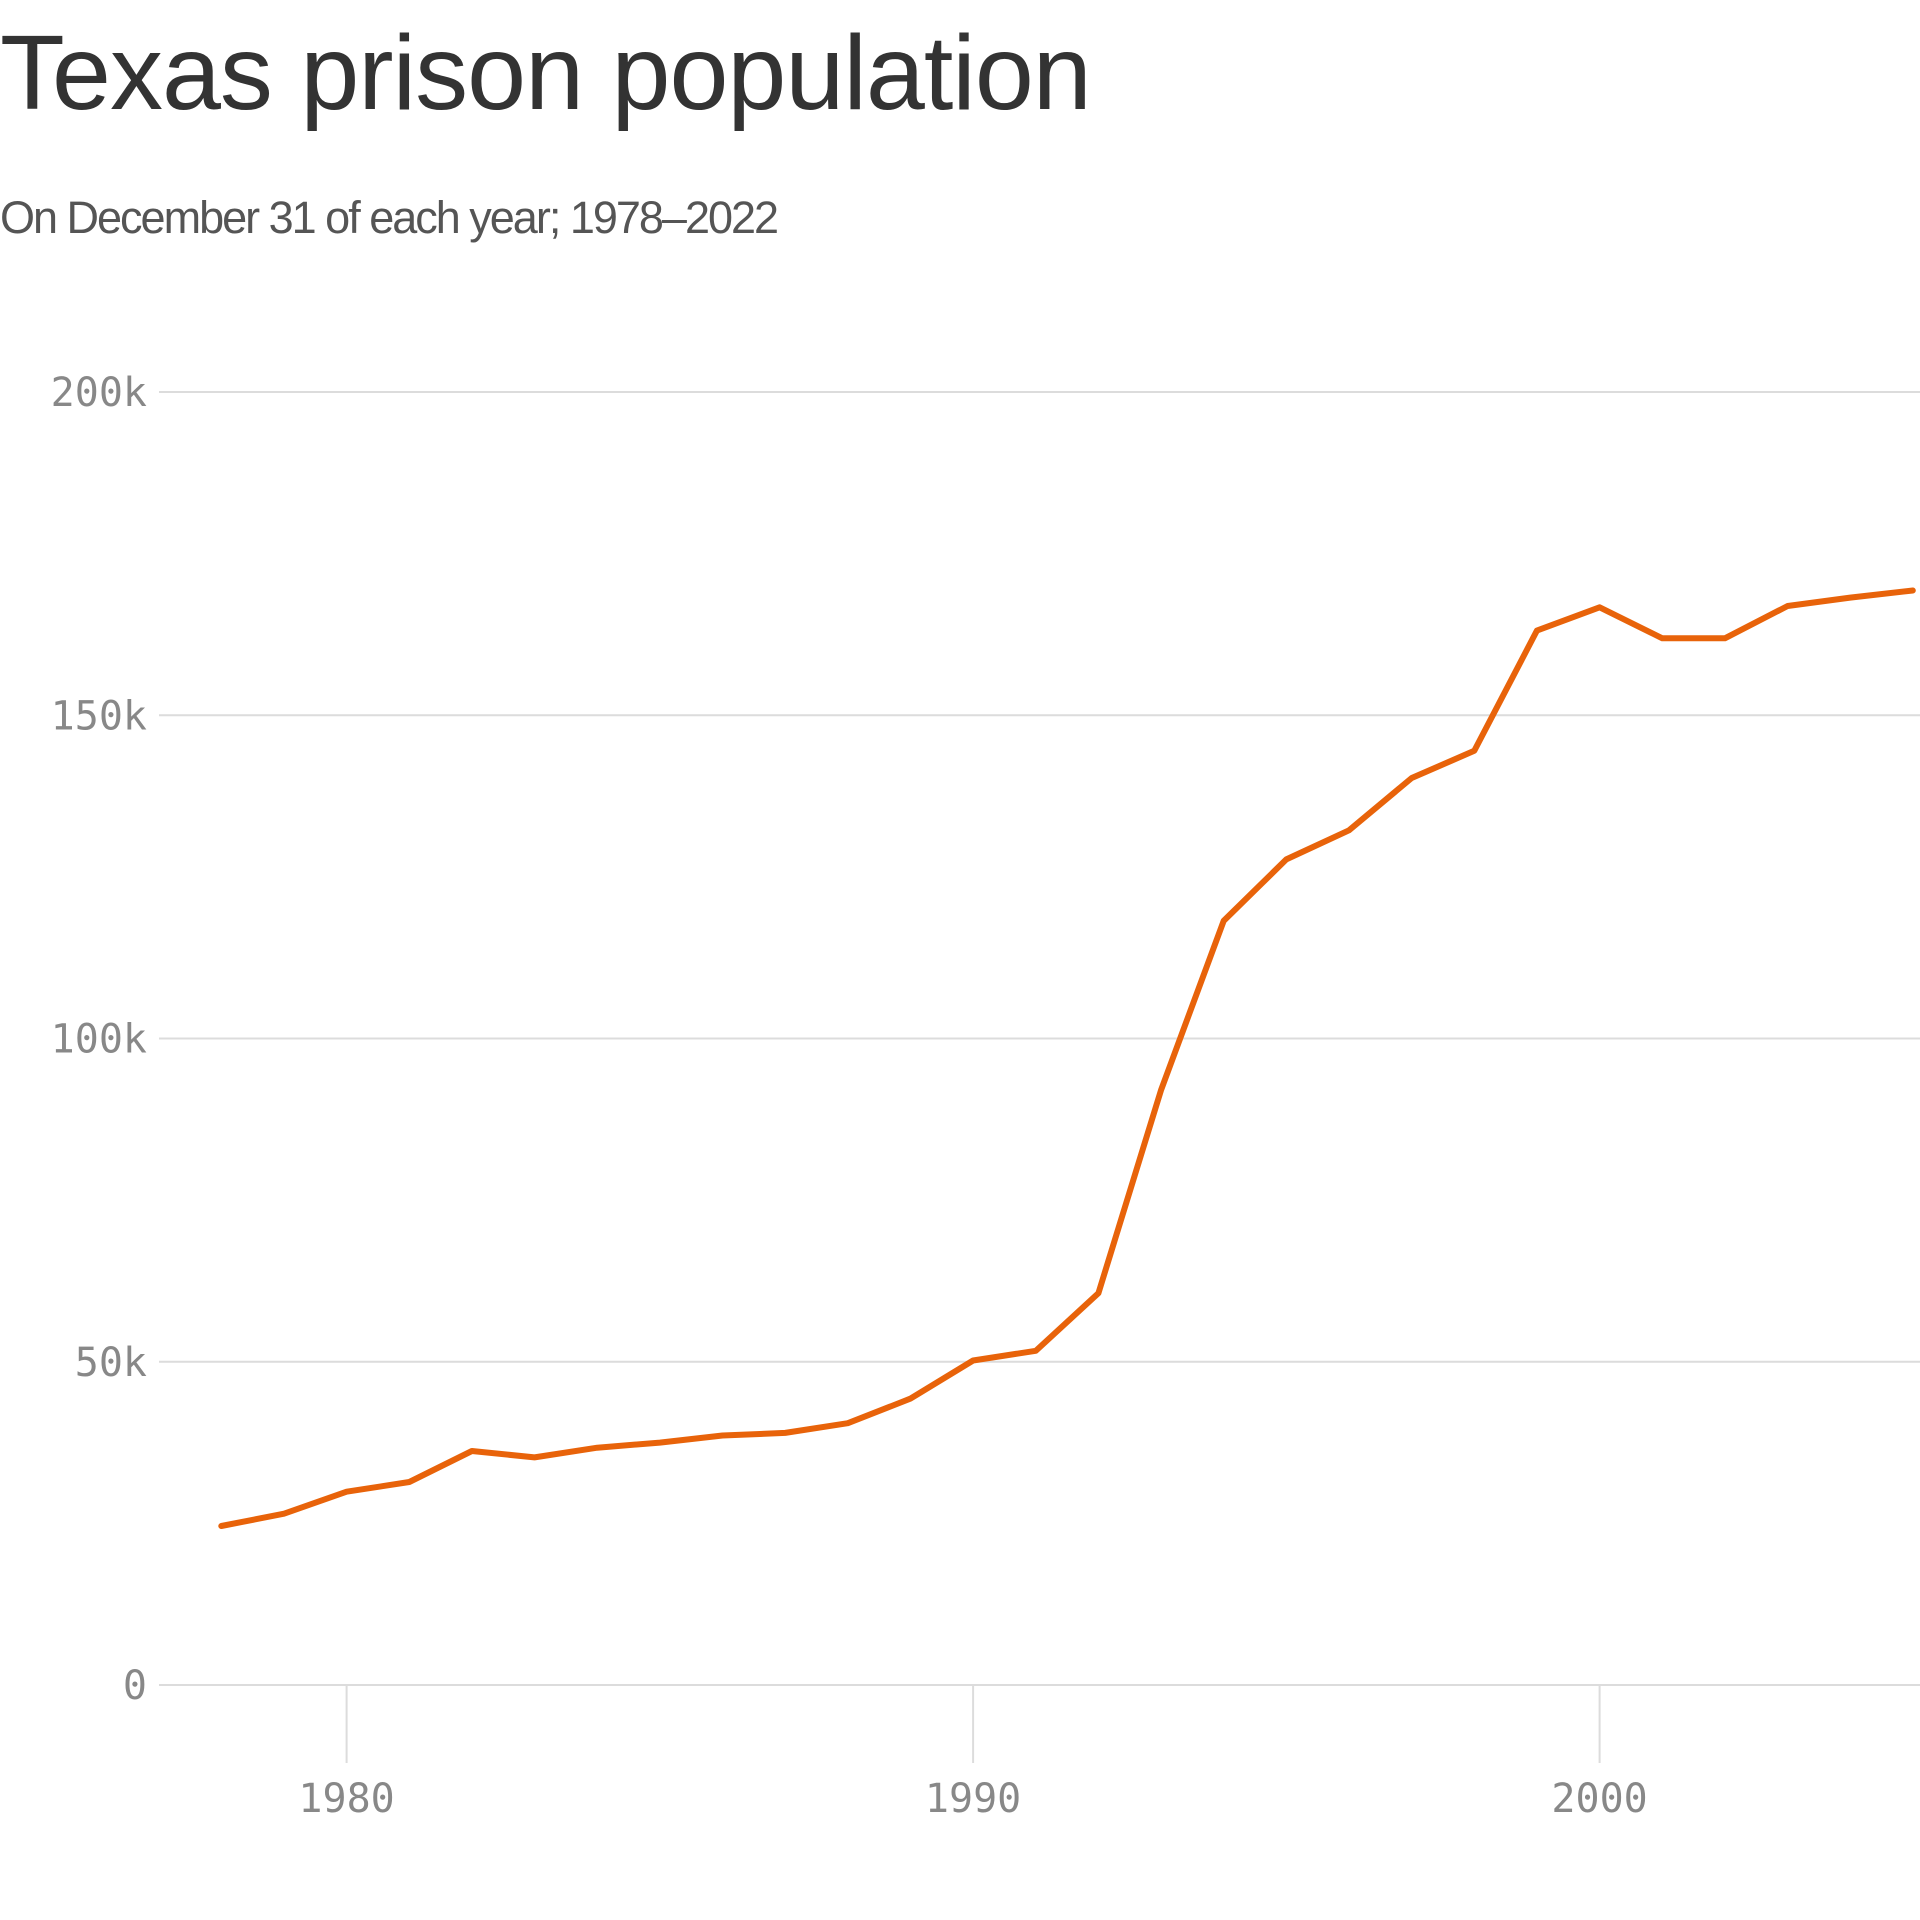 This screenshot has height=1920, width=1920. I want to click on x-tick-label: 2000, so click(1599, 1799).